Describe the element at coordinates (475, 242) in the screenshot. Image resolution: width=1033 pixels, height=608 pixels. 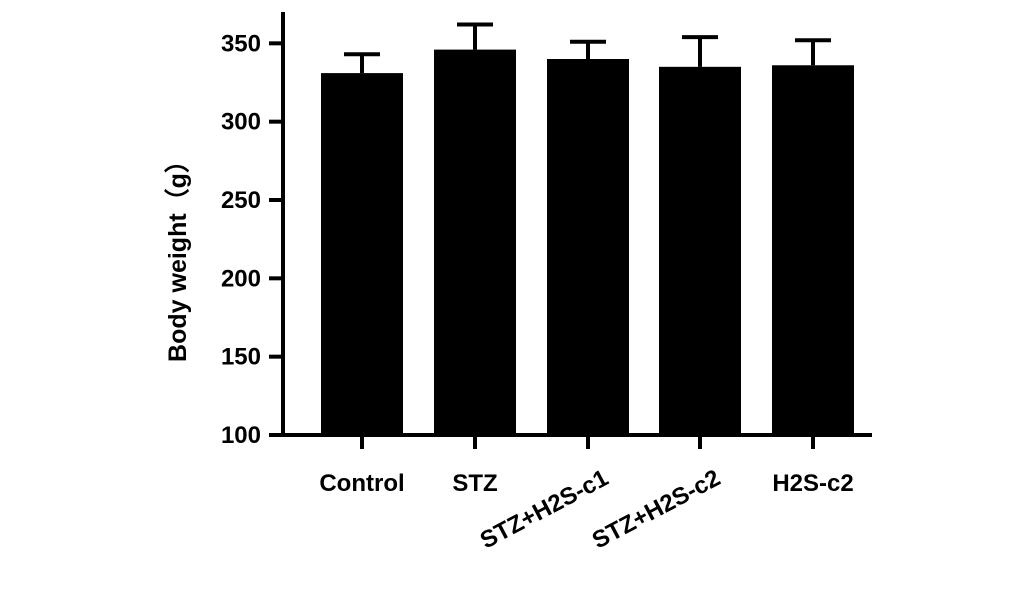
I see `bar-stz` at that location.